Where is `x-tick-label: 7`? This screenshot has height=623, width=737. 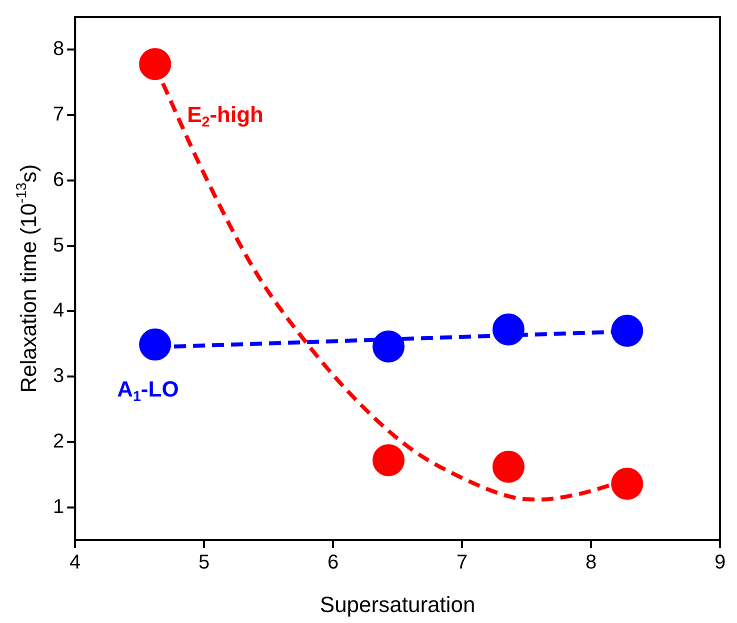
x-tick-label: 7 is located at coordinates (462, 563).